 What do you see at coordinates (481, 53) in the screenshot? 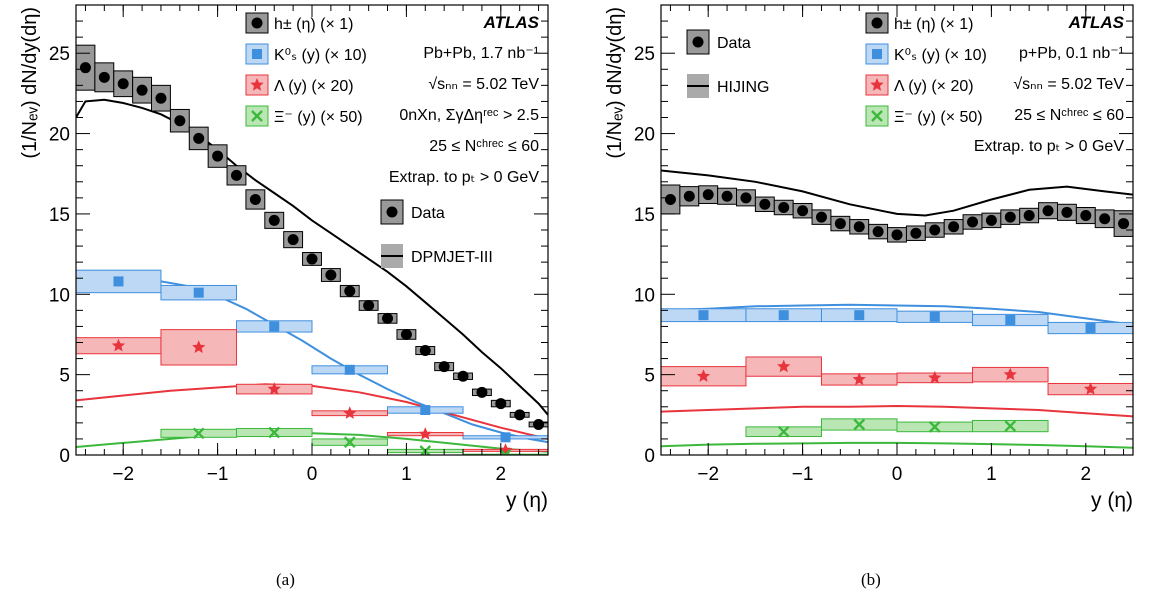
I see `info-line: Pb+Pb, 1.7 nb⁻¹` at bounding box center [481, 53].